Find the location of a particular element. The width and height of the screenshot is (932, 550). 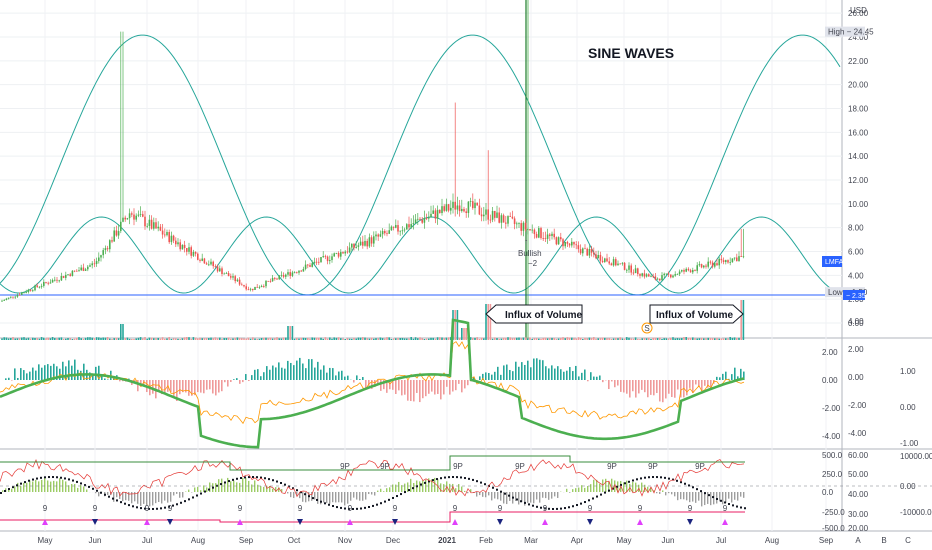

support-badge-bg is located at coordinates (854, 294).